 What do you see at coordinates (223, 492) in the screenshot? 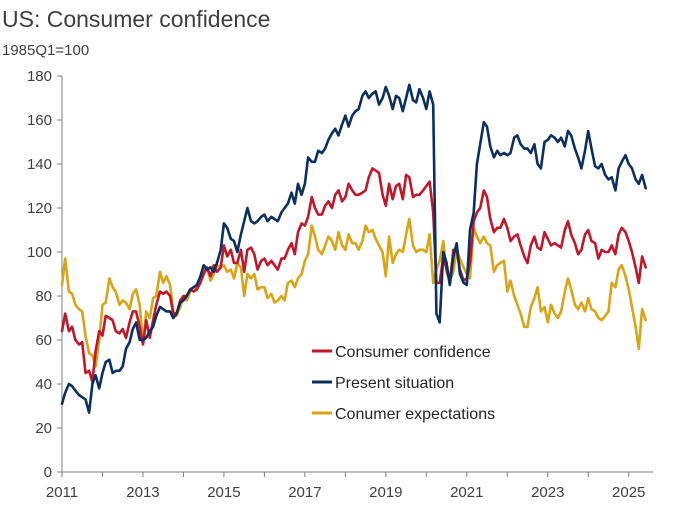
I see `x-tick-label: 2015` at bounding box center [223, 492].